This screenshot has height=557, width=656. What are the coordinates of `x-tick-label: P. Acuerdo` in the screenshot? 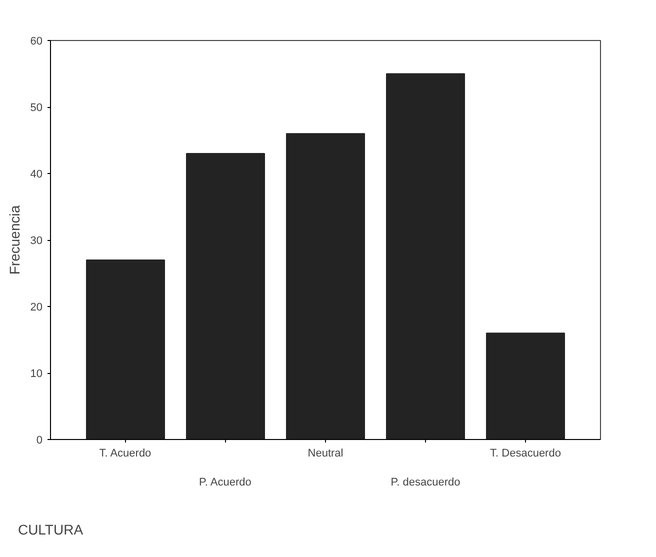 It's located at (225, 482).